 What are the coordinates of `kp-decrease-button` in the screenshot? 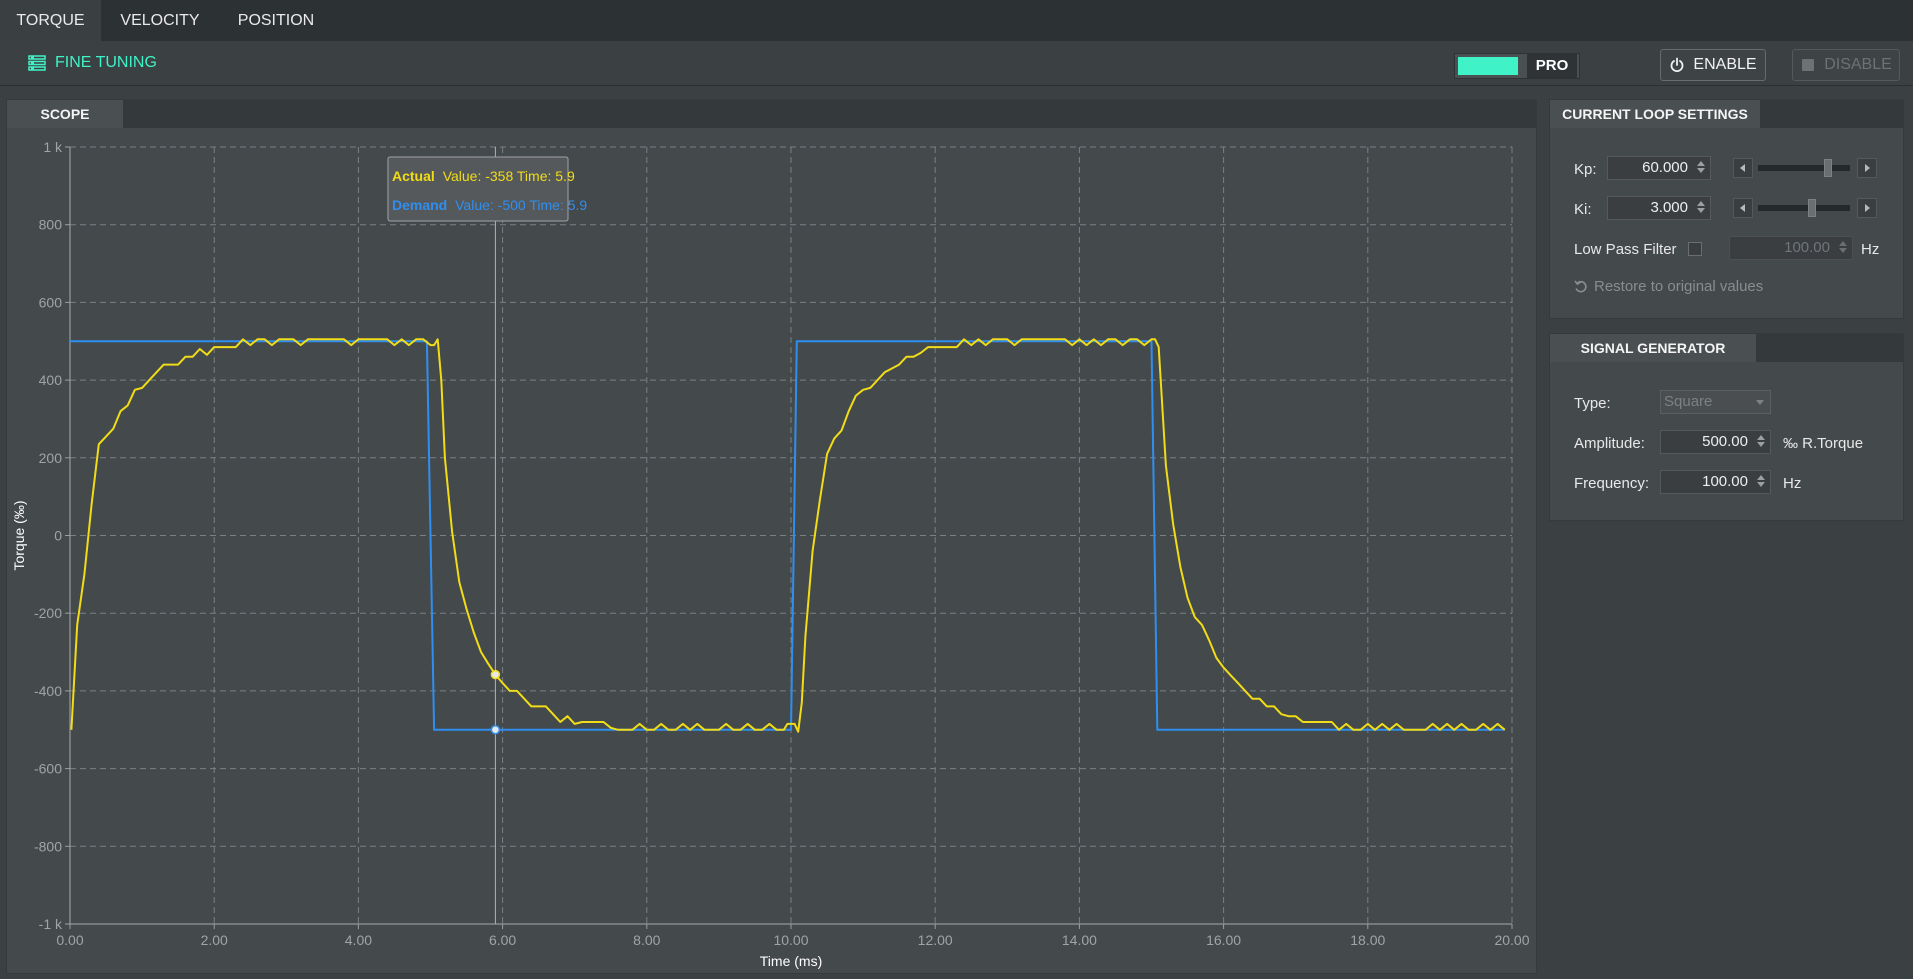 It's located at (1743, 168).